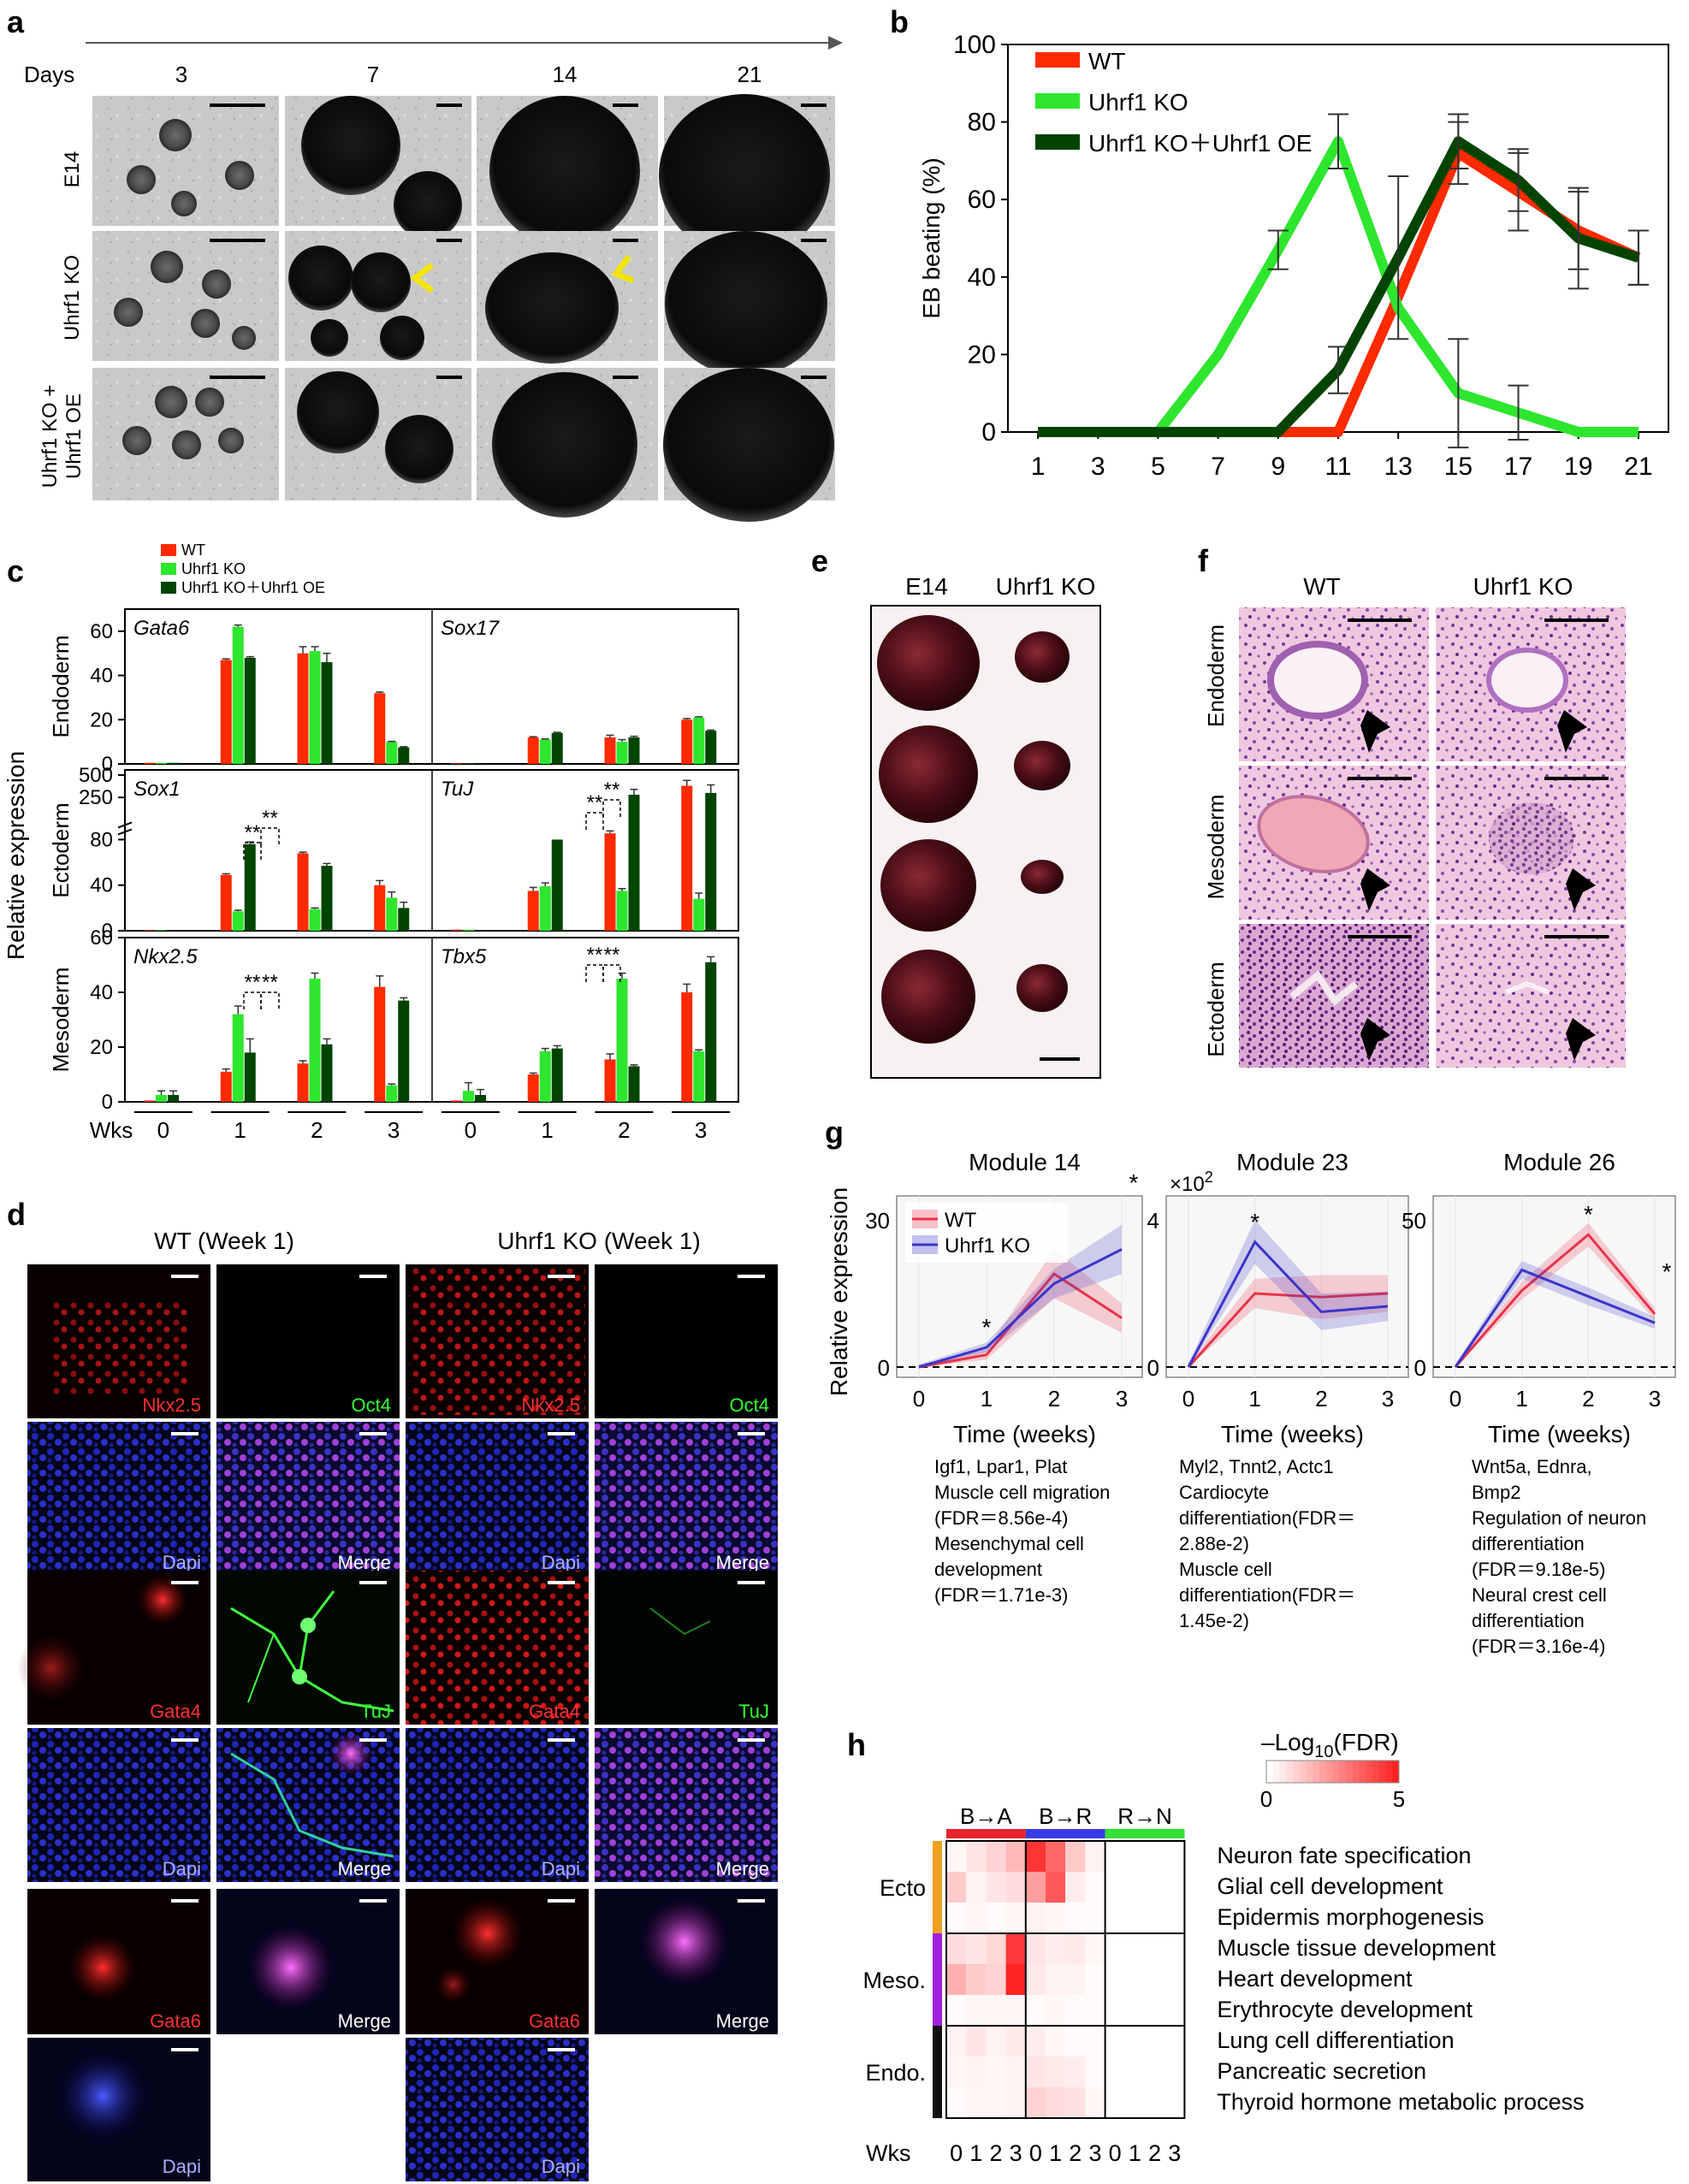 This screenshot has width=1689, height=2184. I want to click on column-group-label: R→N, so click(1144, 1816).